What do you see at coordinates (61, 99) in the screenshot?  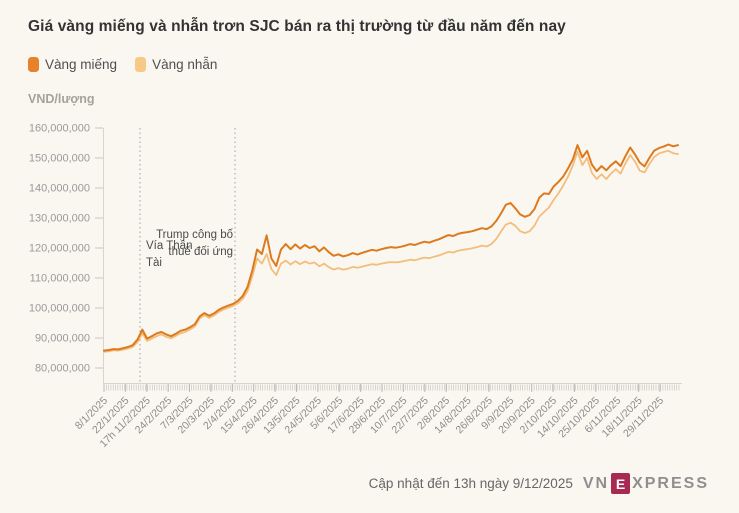 I see `y-axis-unit-label: VND/lượng` at bounding box center [61, 99].